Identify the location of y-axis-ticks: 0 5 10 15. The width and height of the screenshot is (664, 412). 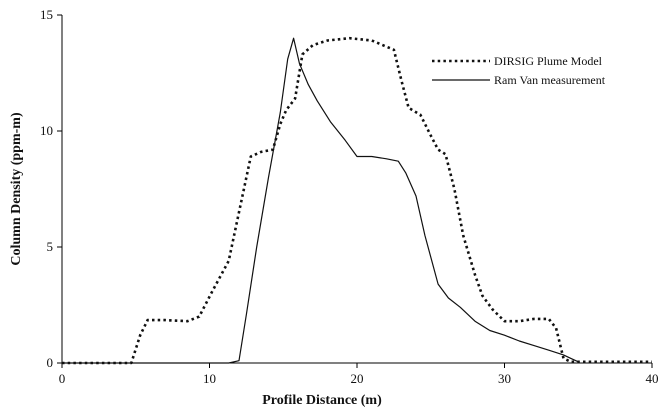
(51, 188).